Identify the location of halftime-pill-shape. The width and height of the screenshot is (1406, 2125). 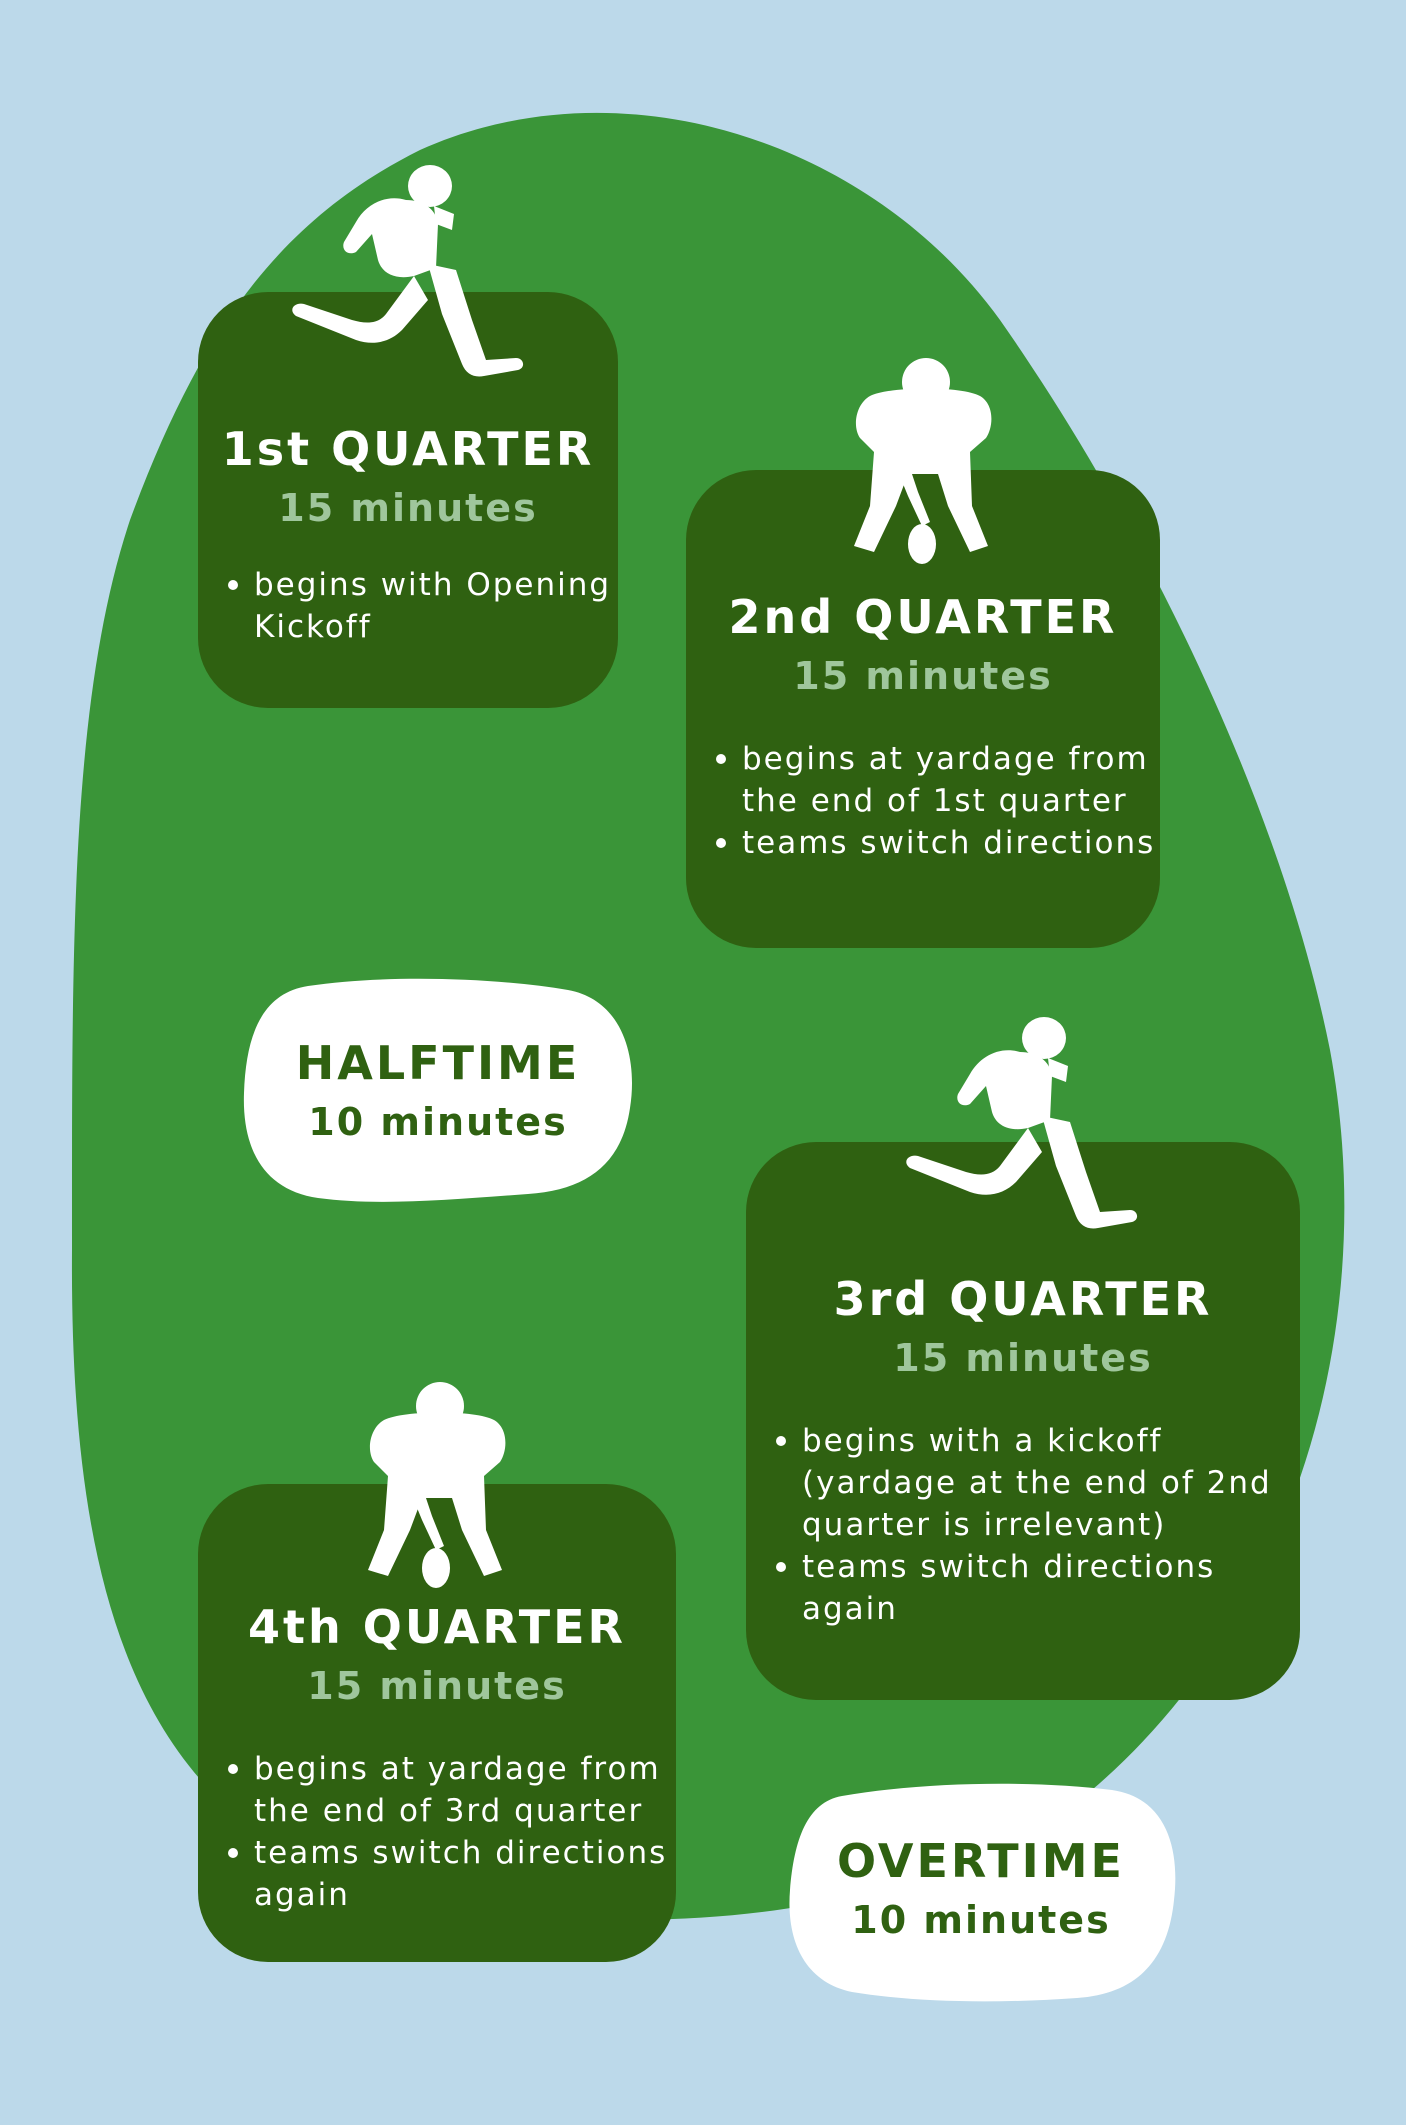
(438, 1090).